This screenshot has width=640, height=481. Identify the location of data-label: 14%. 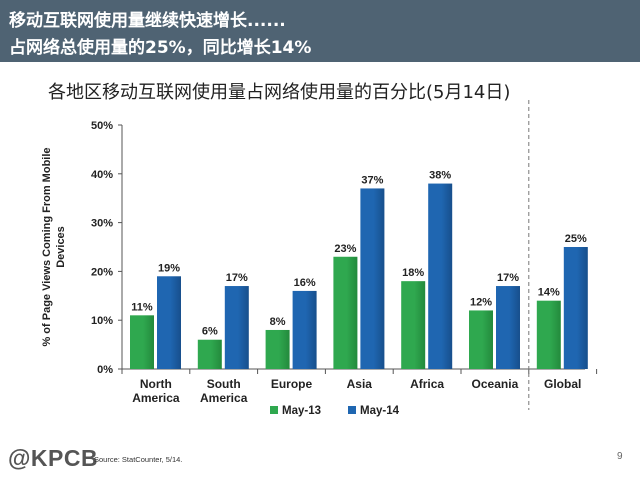
(549, 293).